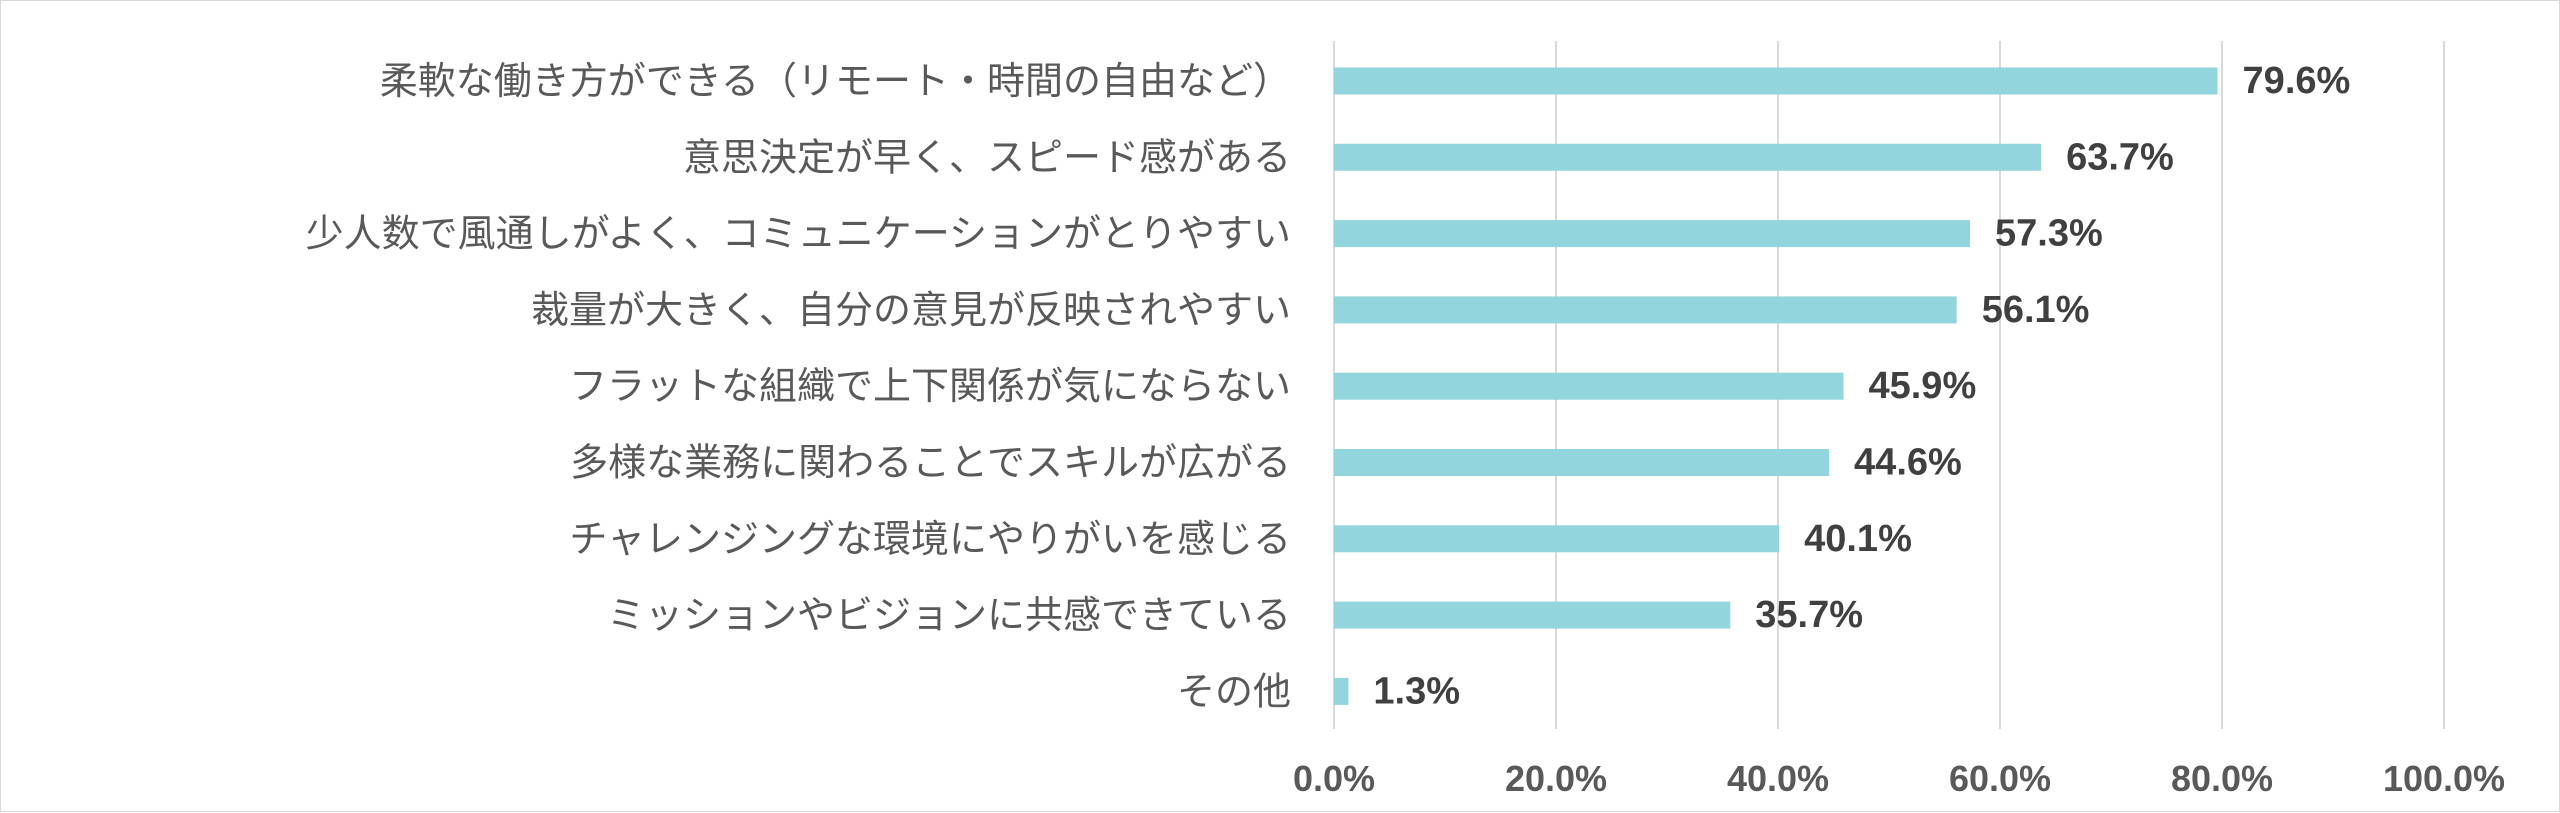 This screenshot has width=2560, height=813. What do you see at coordinates (1908, 463) in the screenshot?
I see `value-label: 44.6%` at bounding box center [1908, 463].